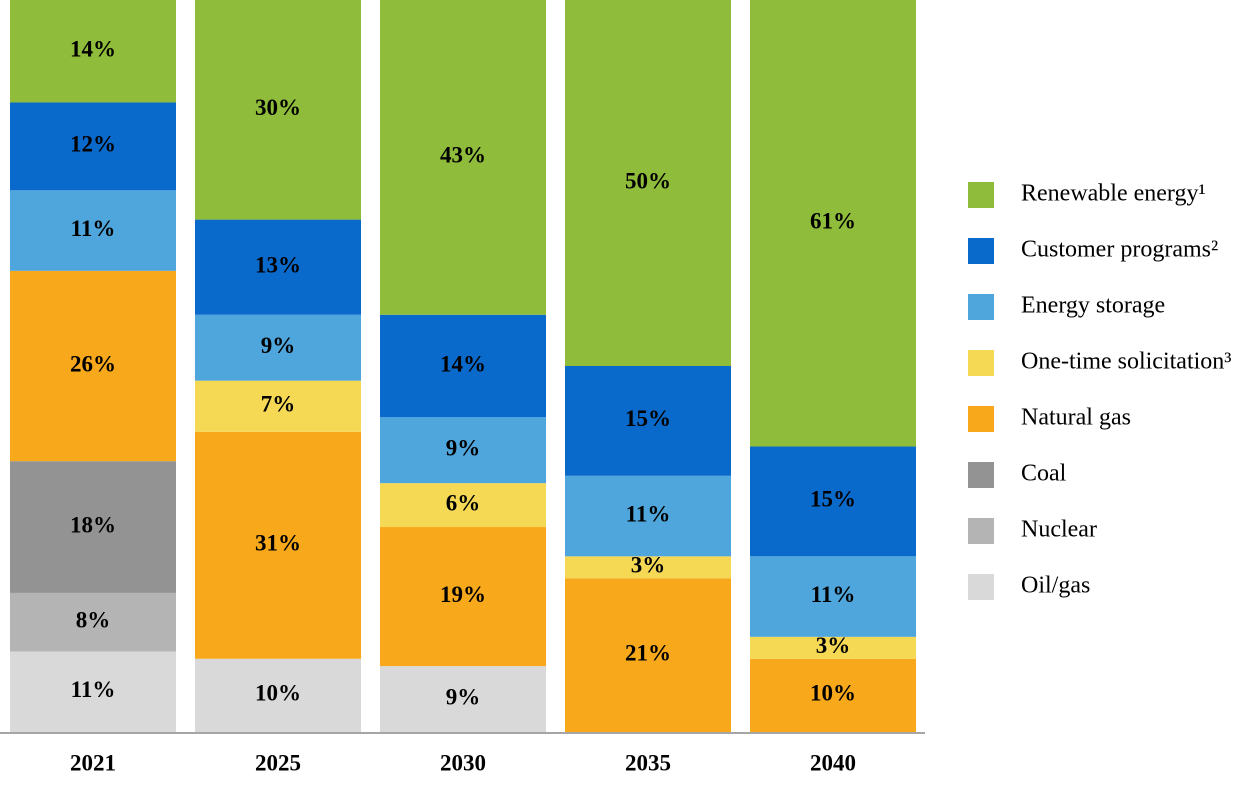 The image size is (1256, 804). I want to click on data-label: 26%, so click(93, 363).